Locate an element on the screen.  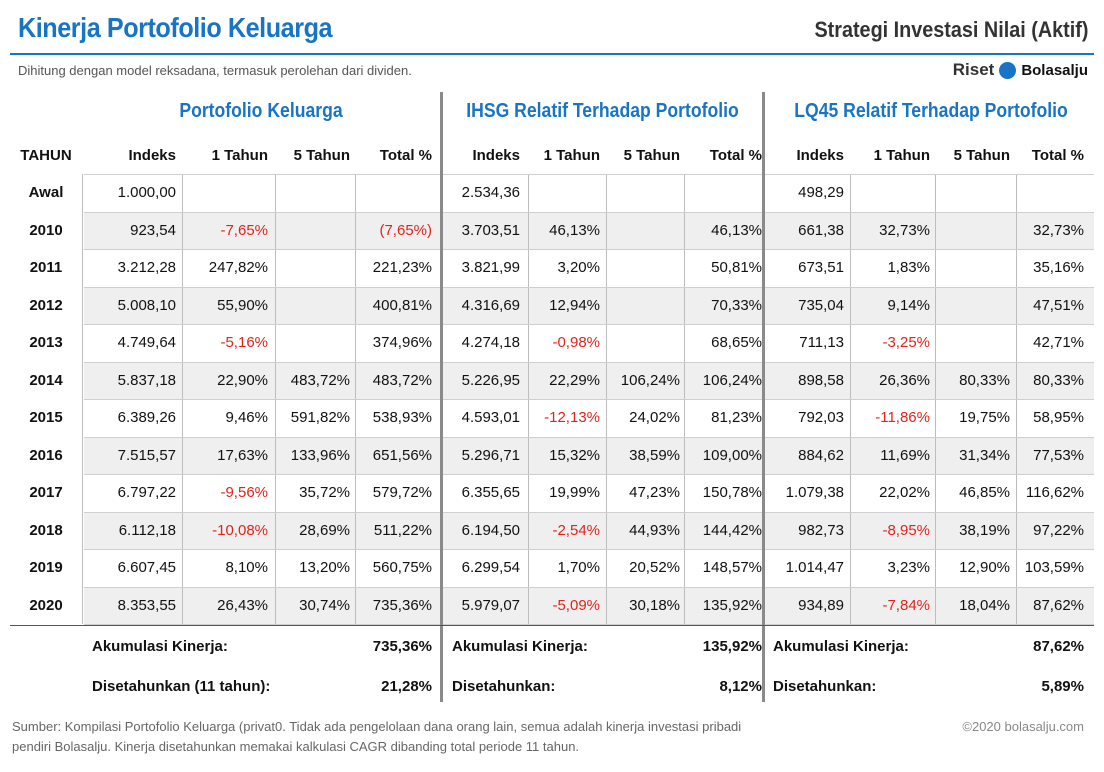
year-cell: 2018 is located at coordinates (46, 530).